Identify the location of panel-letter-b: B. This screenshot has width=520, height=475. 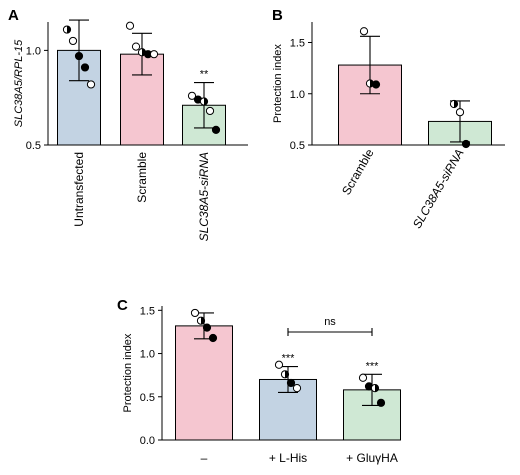
(277, 15).